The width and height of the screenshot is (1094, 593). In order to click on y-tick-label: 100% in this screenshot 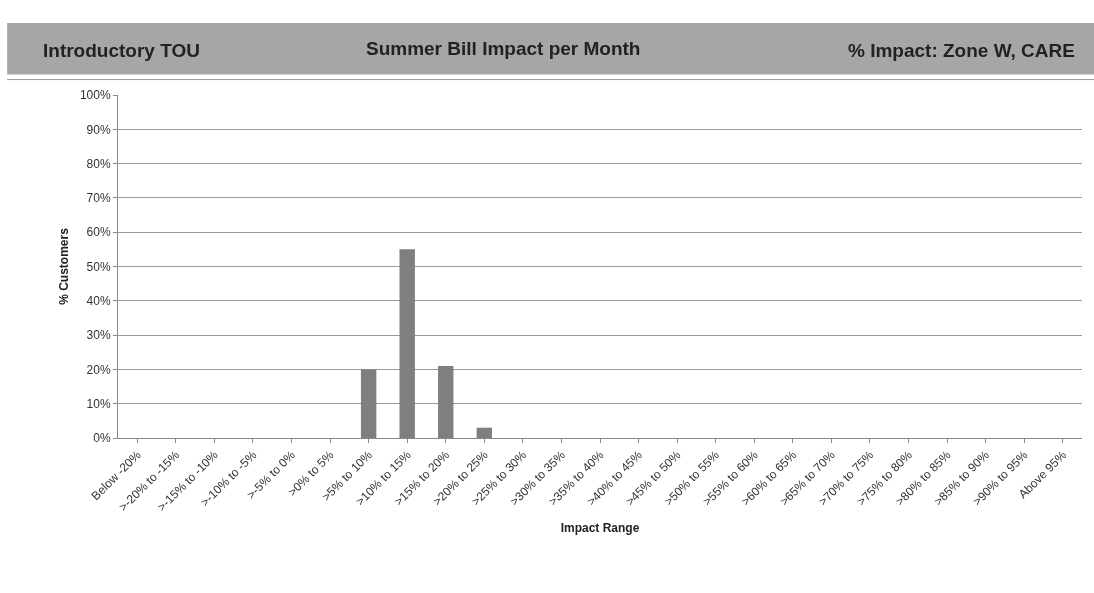, I will do `click(95, 95)`.